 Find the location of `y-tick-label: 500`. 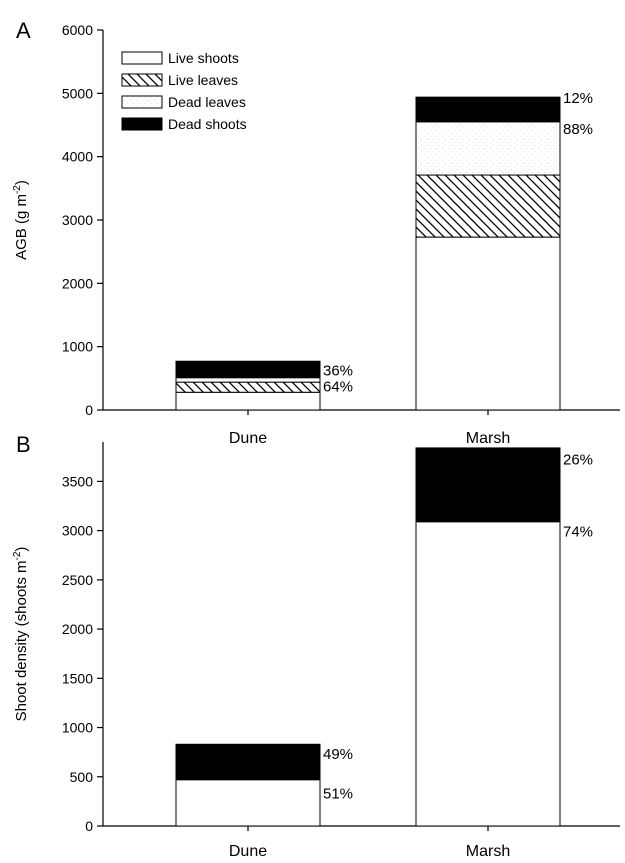

y-tick-label: 500 is located at coordinates (82, 777).